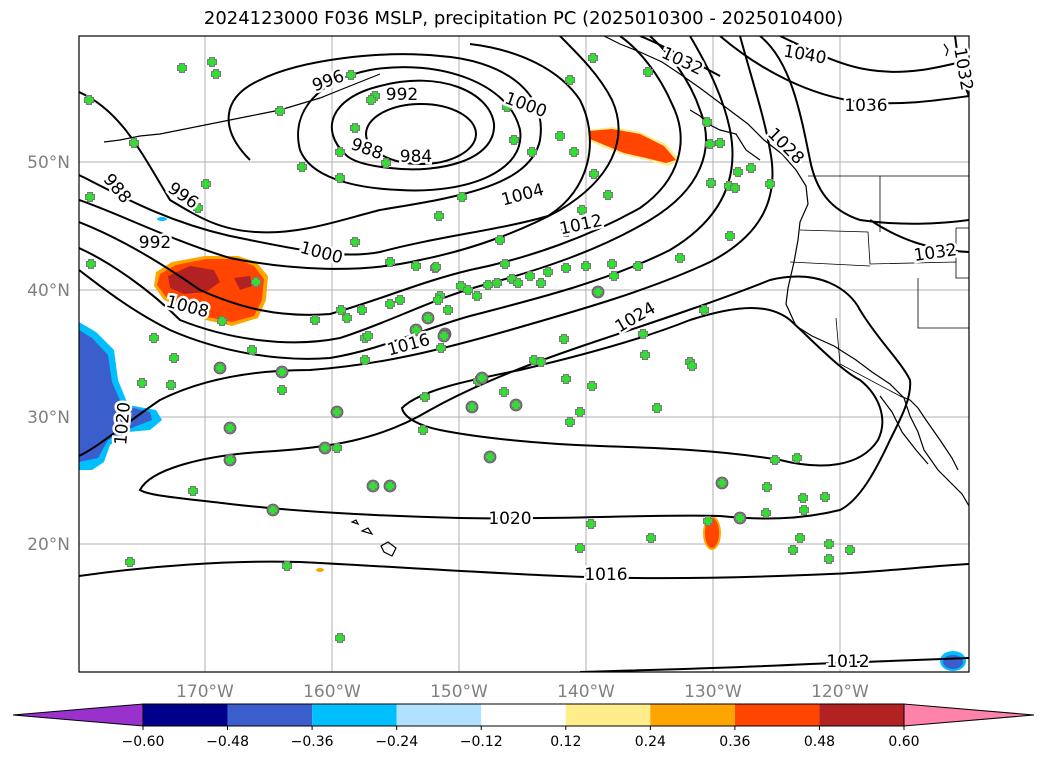 The image size is (1047, 765). Describe the element at coordinates (774, 664) in the screenshot. I see `isobar-1012-south` at that location.